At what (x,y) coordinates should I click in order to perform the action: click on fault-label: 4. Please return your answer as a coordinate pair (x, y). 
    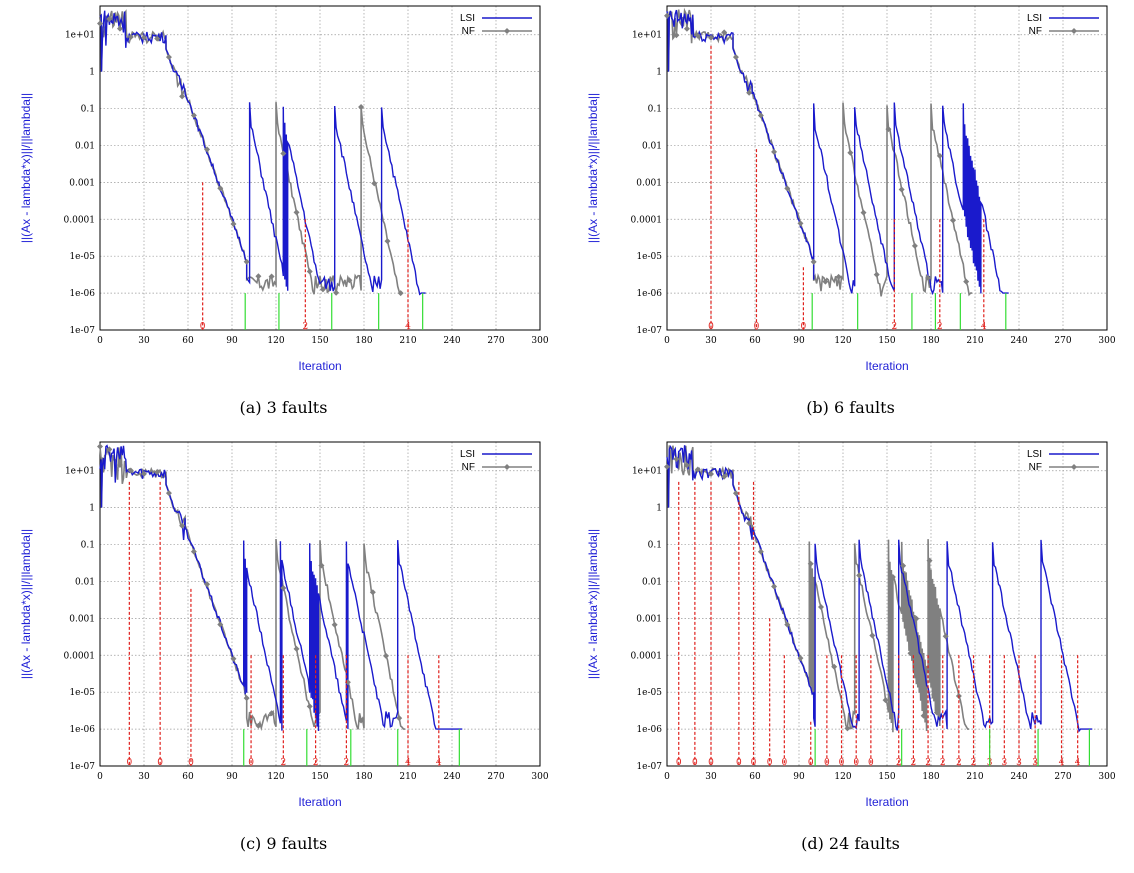
    Looking at the image, I should click on (984, 327).